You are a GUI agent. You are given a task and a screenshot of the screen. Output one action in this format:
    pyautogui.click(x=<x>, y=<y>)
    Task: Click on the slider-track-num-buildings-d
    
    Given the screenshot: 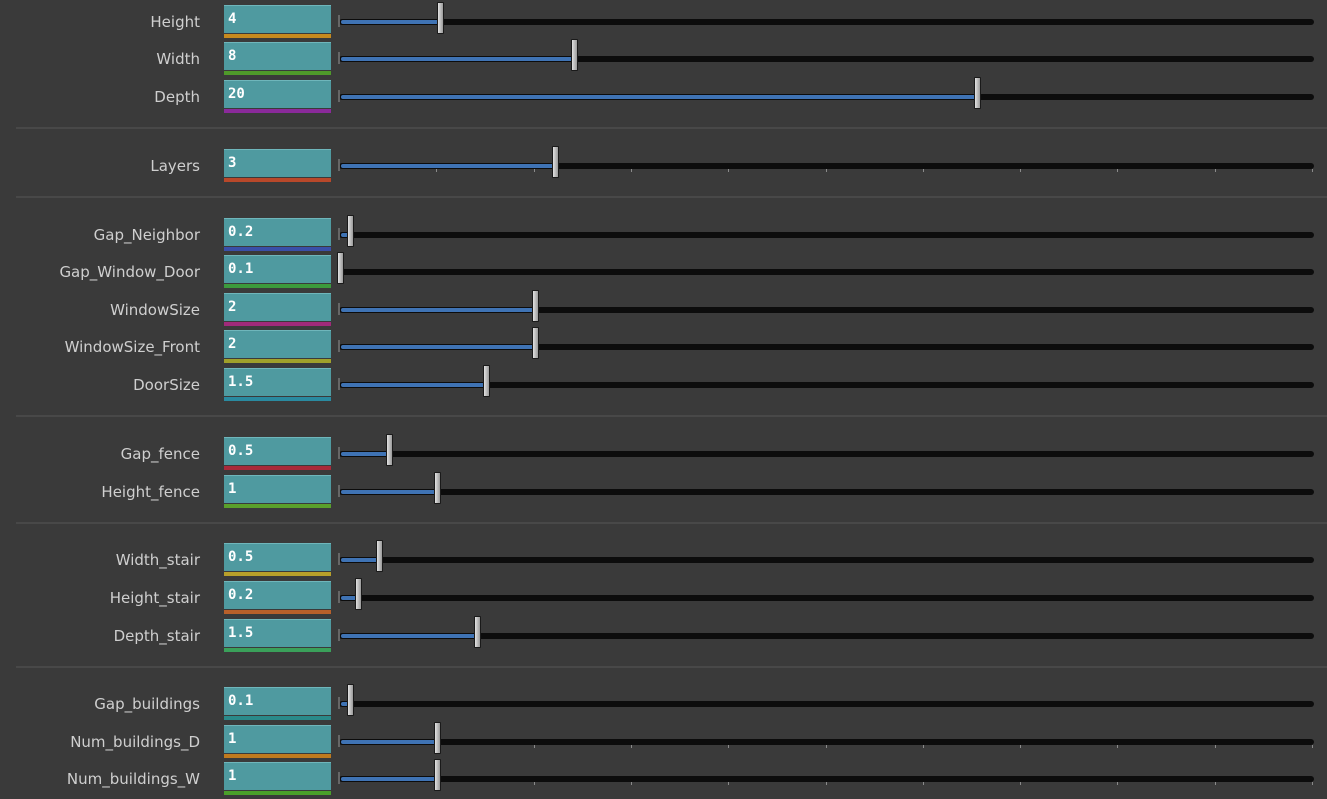 What is the action you would take?
    pyautogui.click(x=826, y=738)
    